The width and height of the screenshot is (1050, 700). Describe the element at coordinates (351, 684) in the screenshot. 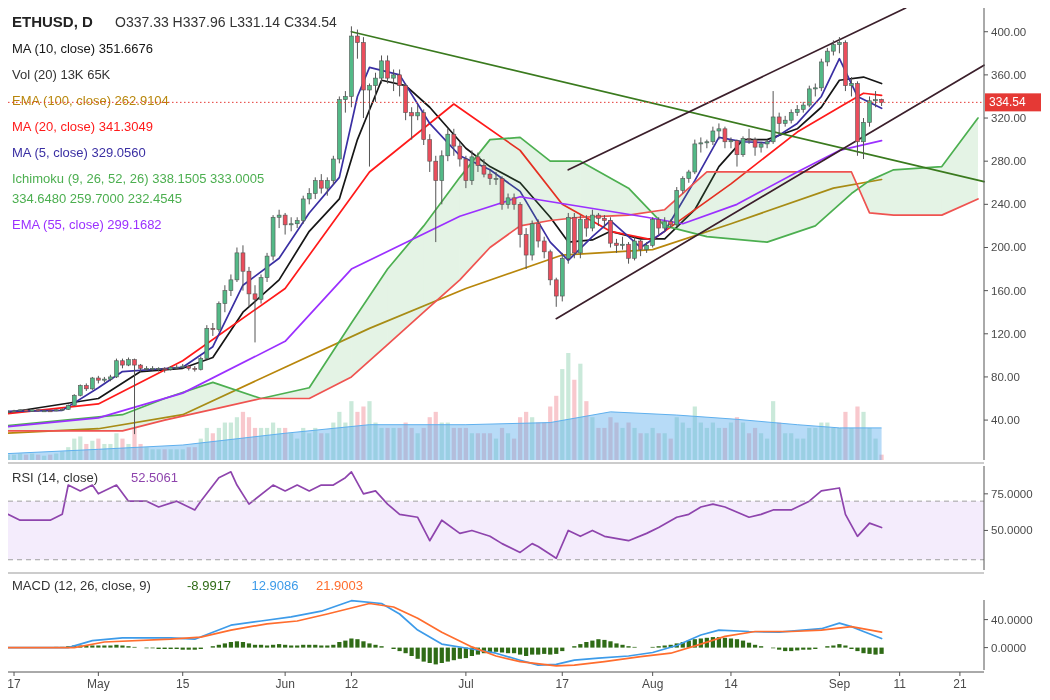

I see `x-tick-label: 12` at that location.